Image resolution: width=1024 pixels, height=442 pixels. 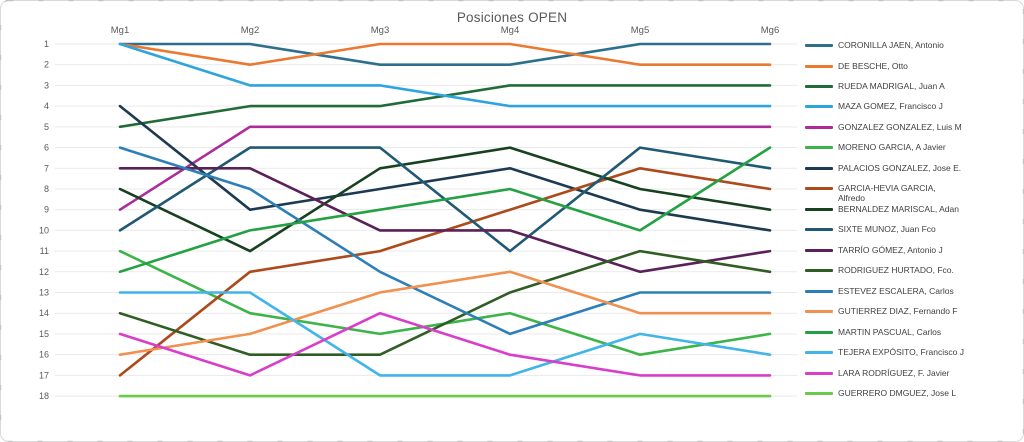 I want to click on legend-label: CORONILLA JAEN, Antonio, so click(x=891, y=45).